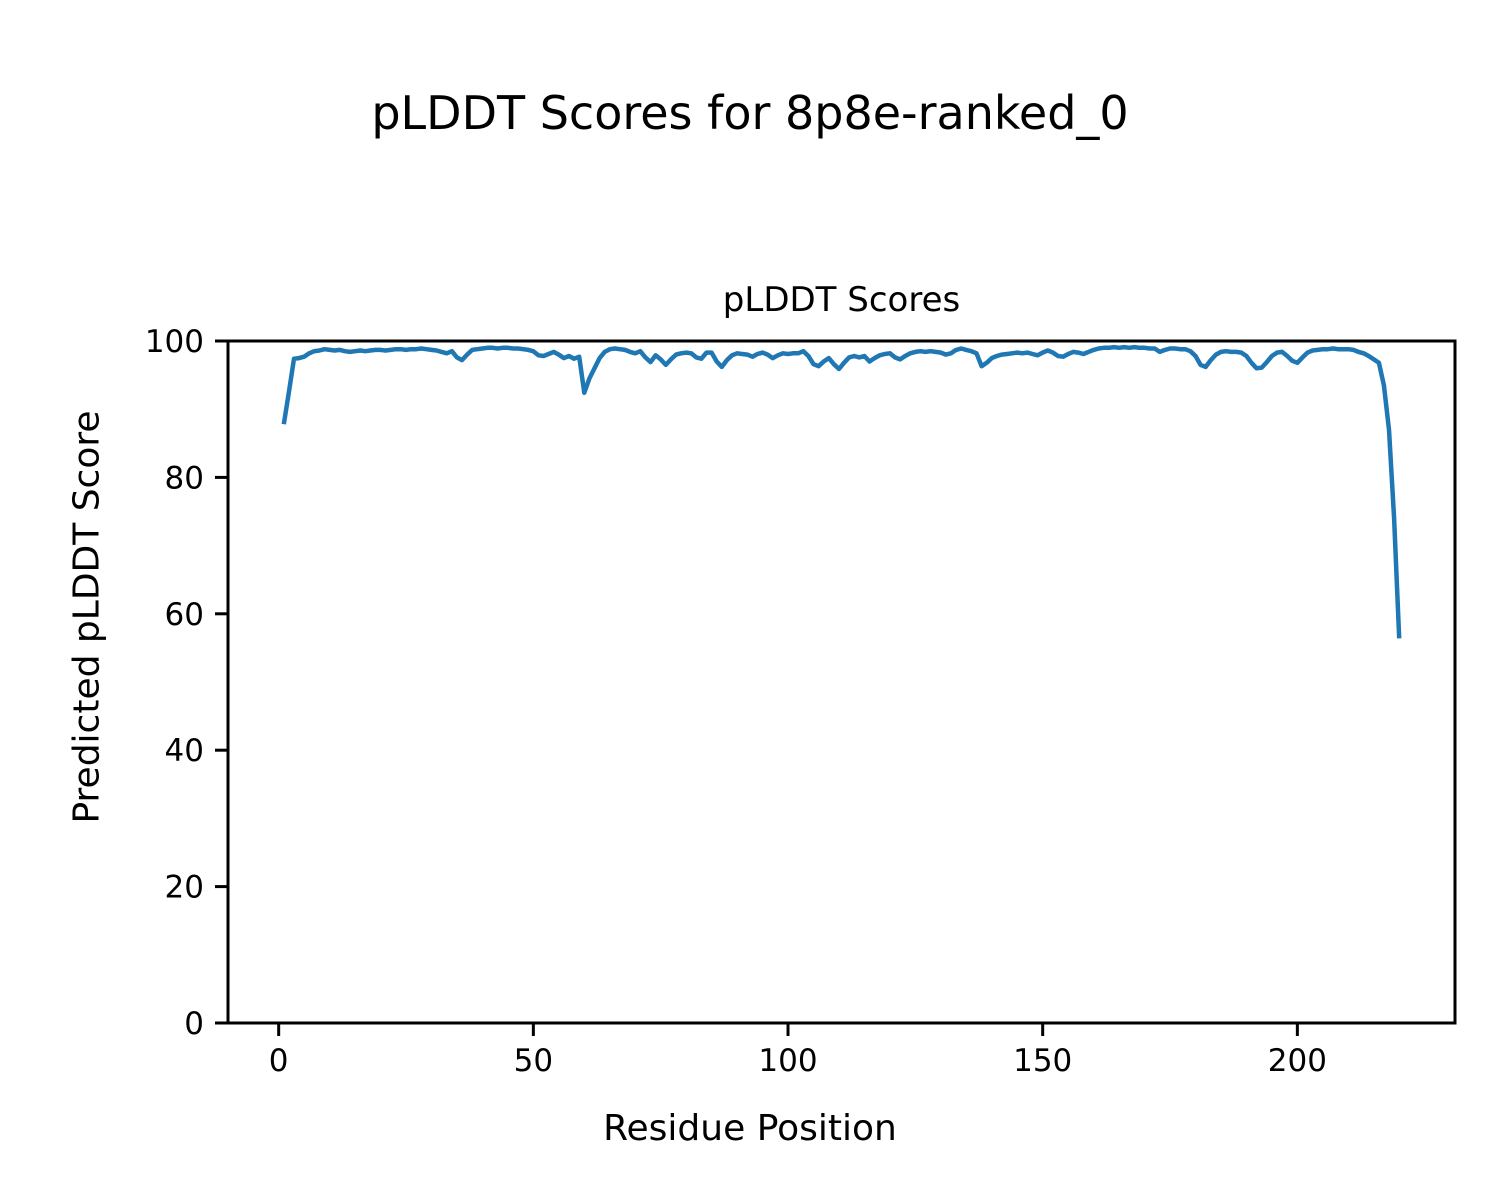 This screenshot has height=1200, width=1500. Describe the element at coordinates (184, 751) in the screenshot. I see `y-tick-label: 40` at that location.